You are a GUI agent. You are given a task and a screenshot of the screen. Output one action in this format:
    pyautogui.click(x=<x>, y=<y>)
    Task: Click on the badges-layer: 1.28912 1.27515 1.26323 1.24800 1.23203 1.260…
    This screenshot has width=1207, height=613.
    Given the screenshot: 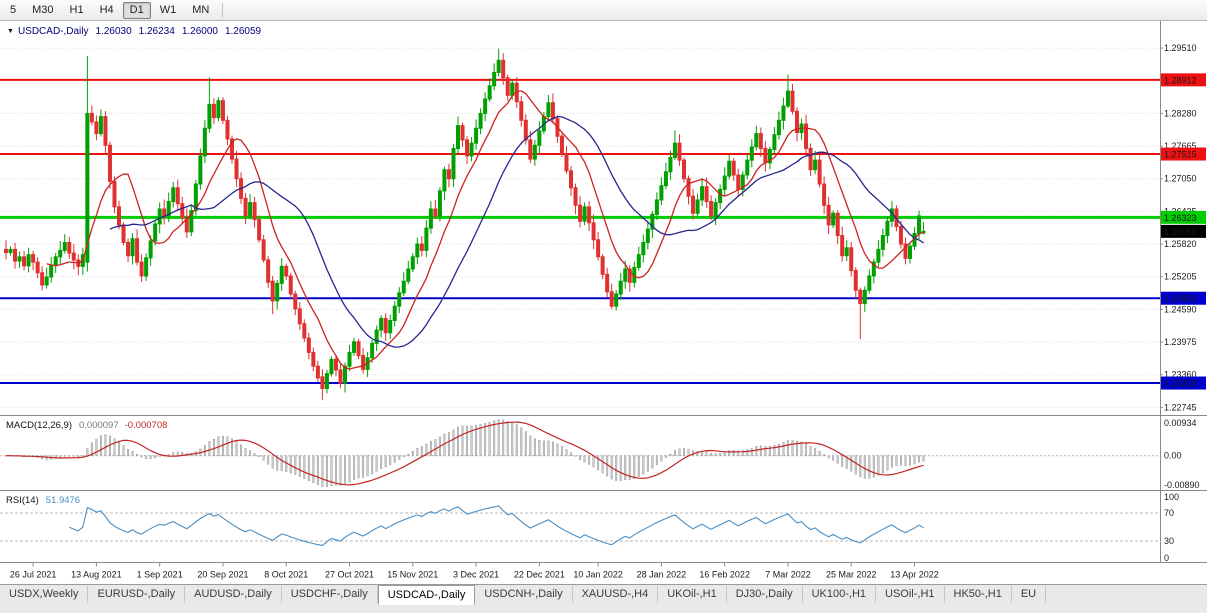 What is the action you would take?
    pyautogui.click(x=1183, y=231)
    